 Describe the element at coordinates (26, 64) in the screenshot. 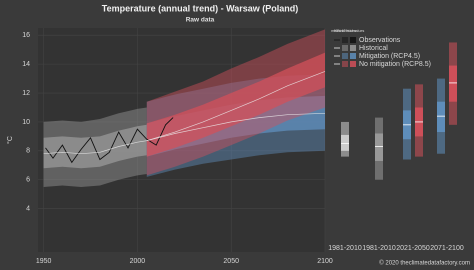

I see `y-tick-label: 14` at that location.